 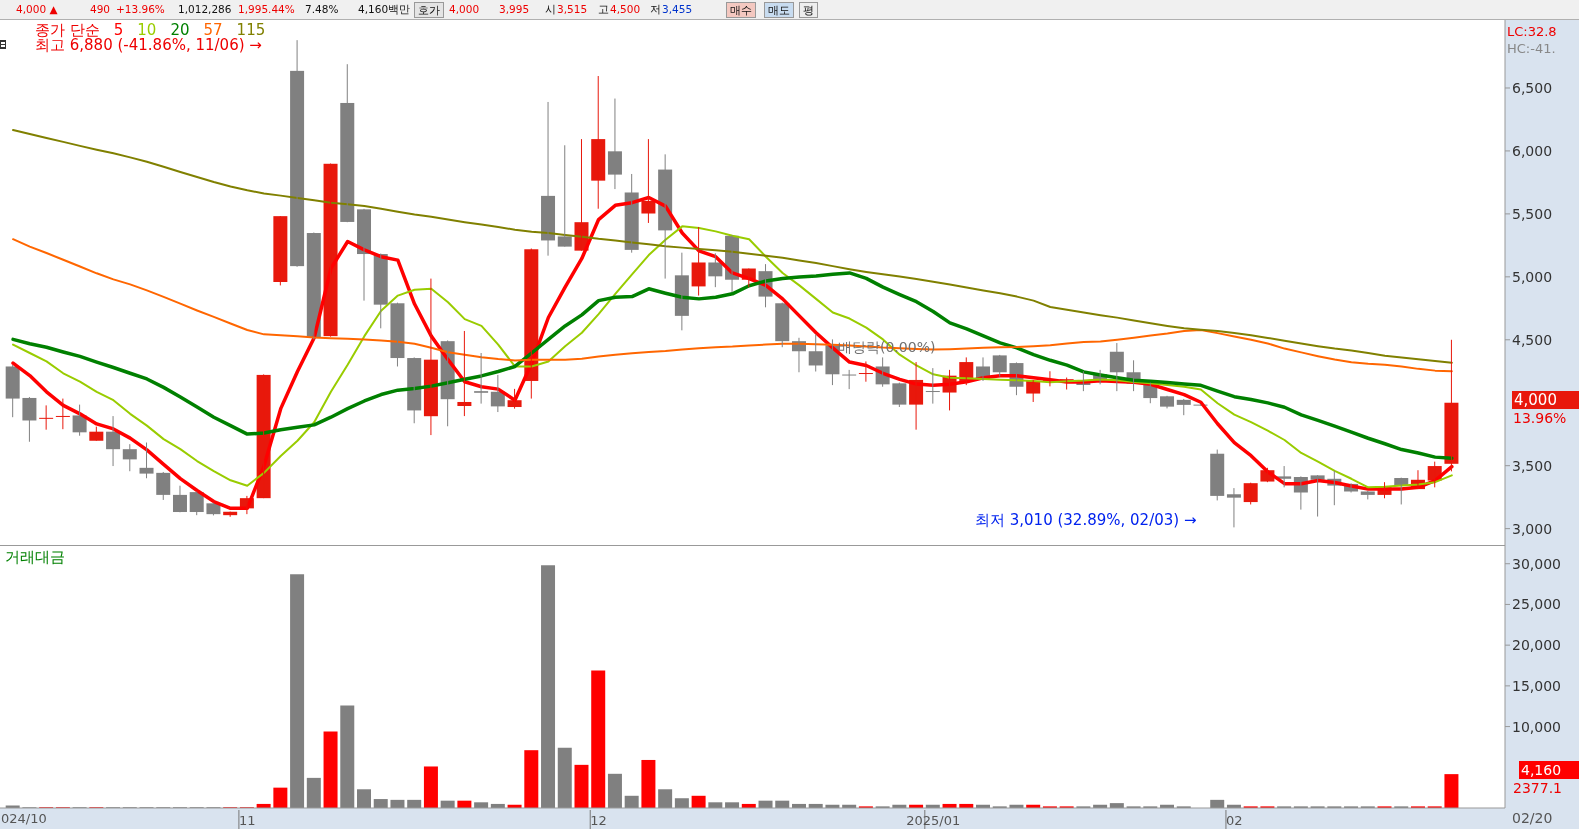 What do you see at coordinates (24, 818) in the screenshot?
I see `text: 024/10` at bounding box center [24, 818].